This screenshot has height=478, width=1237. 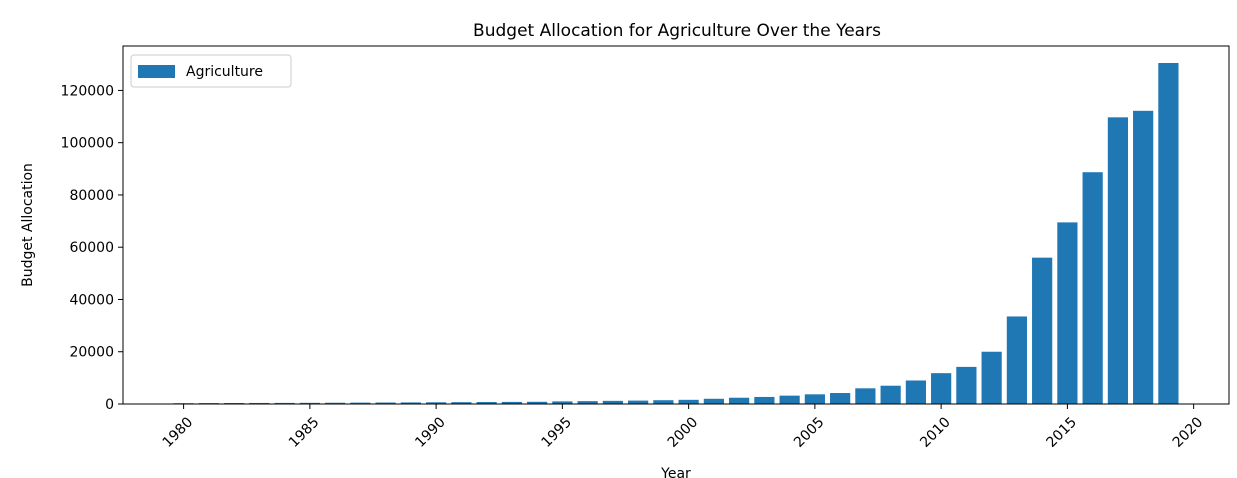 I want to click on bar-2016, so click(x=1092, y=288).